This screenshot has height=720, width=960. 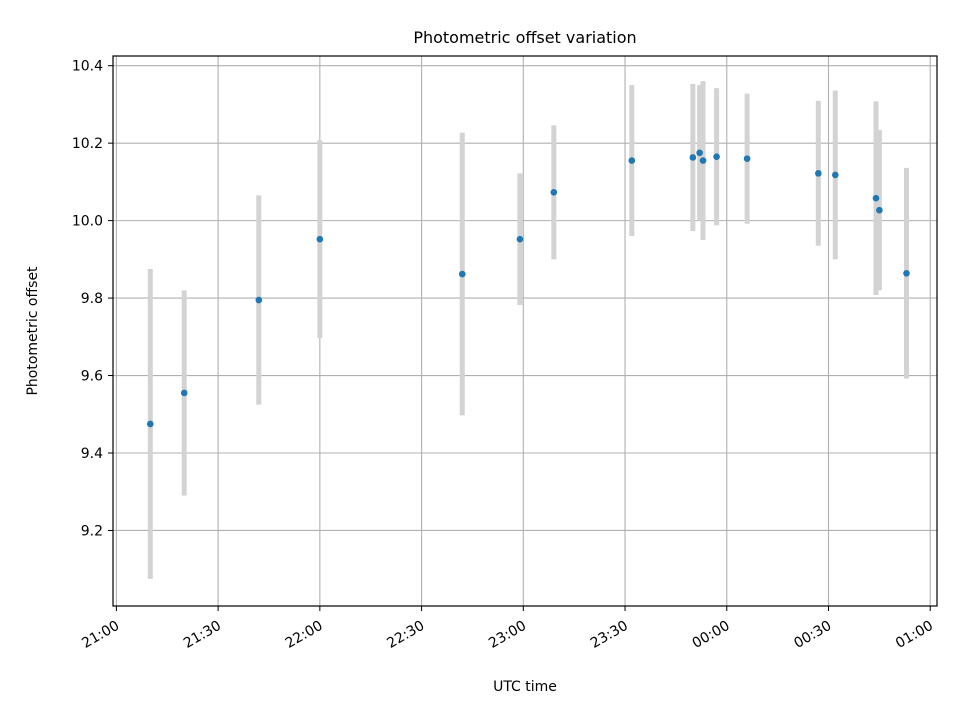 What do you see at coordinates (711, 635) in the screenshot?
I see `x-tick-label: 00:00` at bounding box center [711, 635].